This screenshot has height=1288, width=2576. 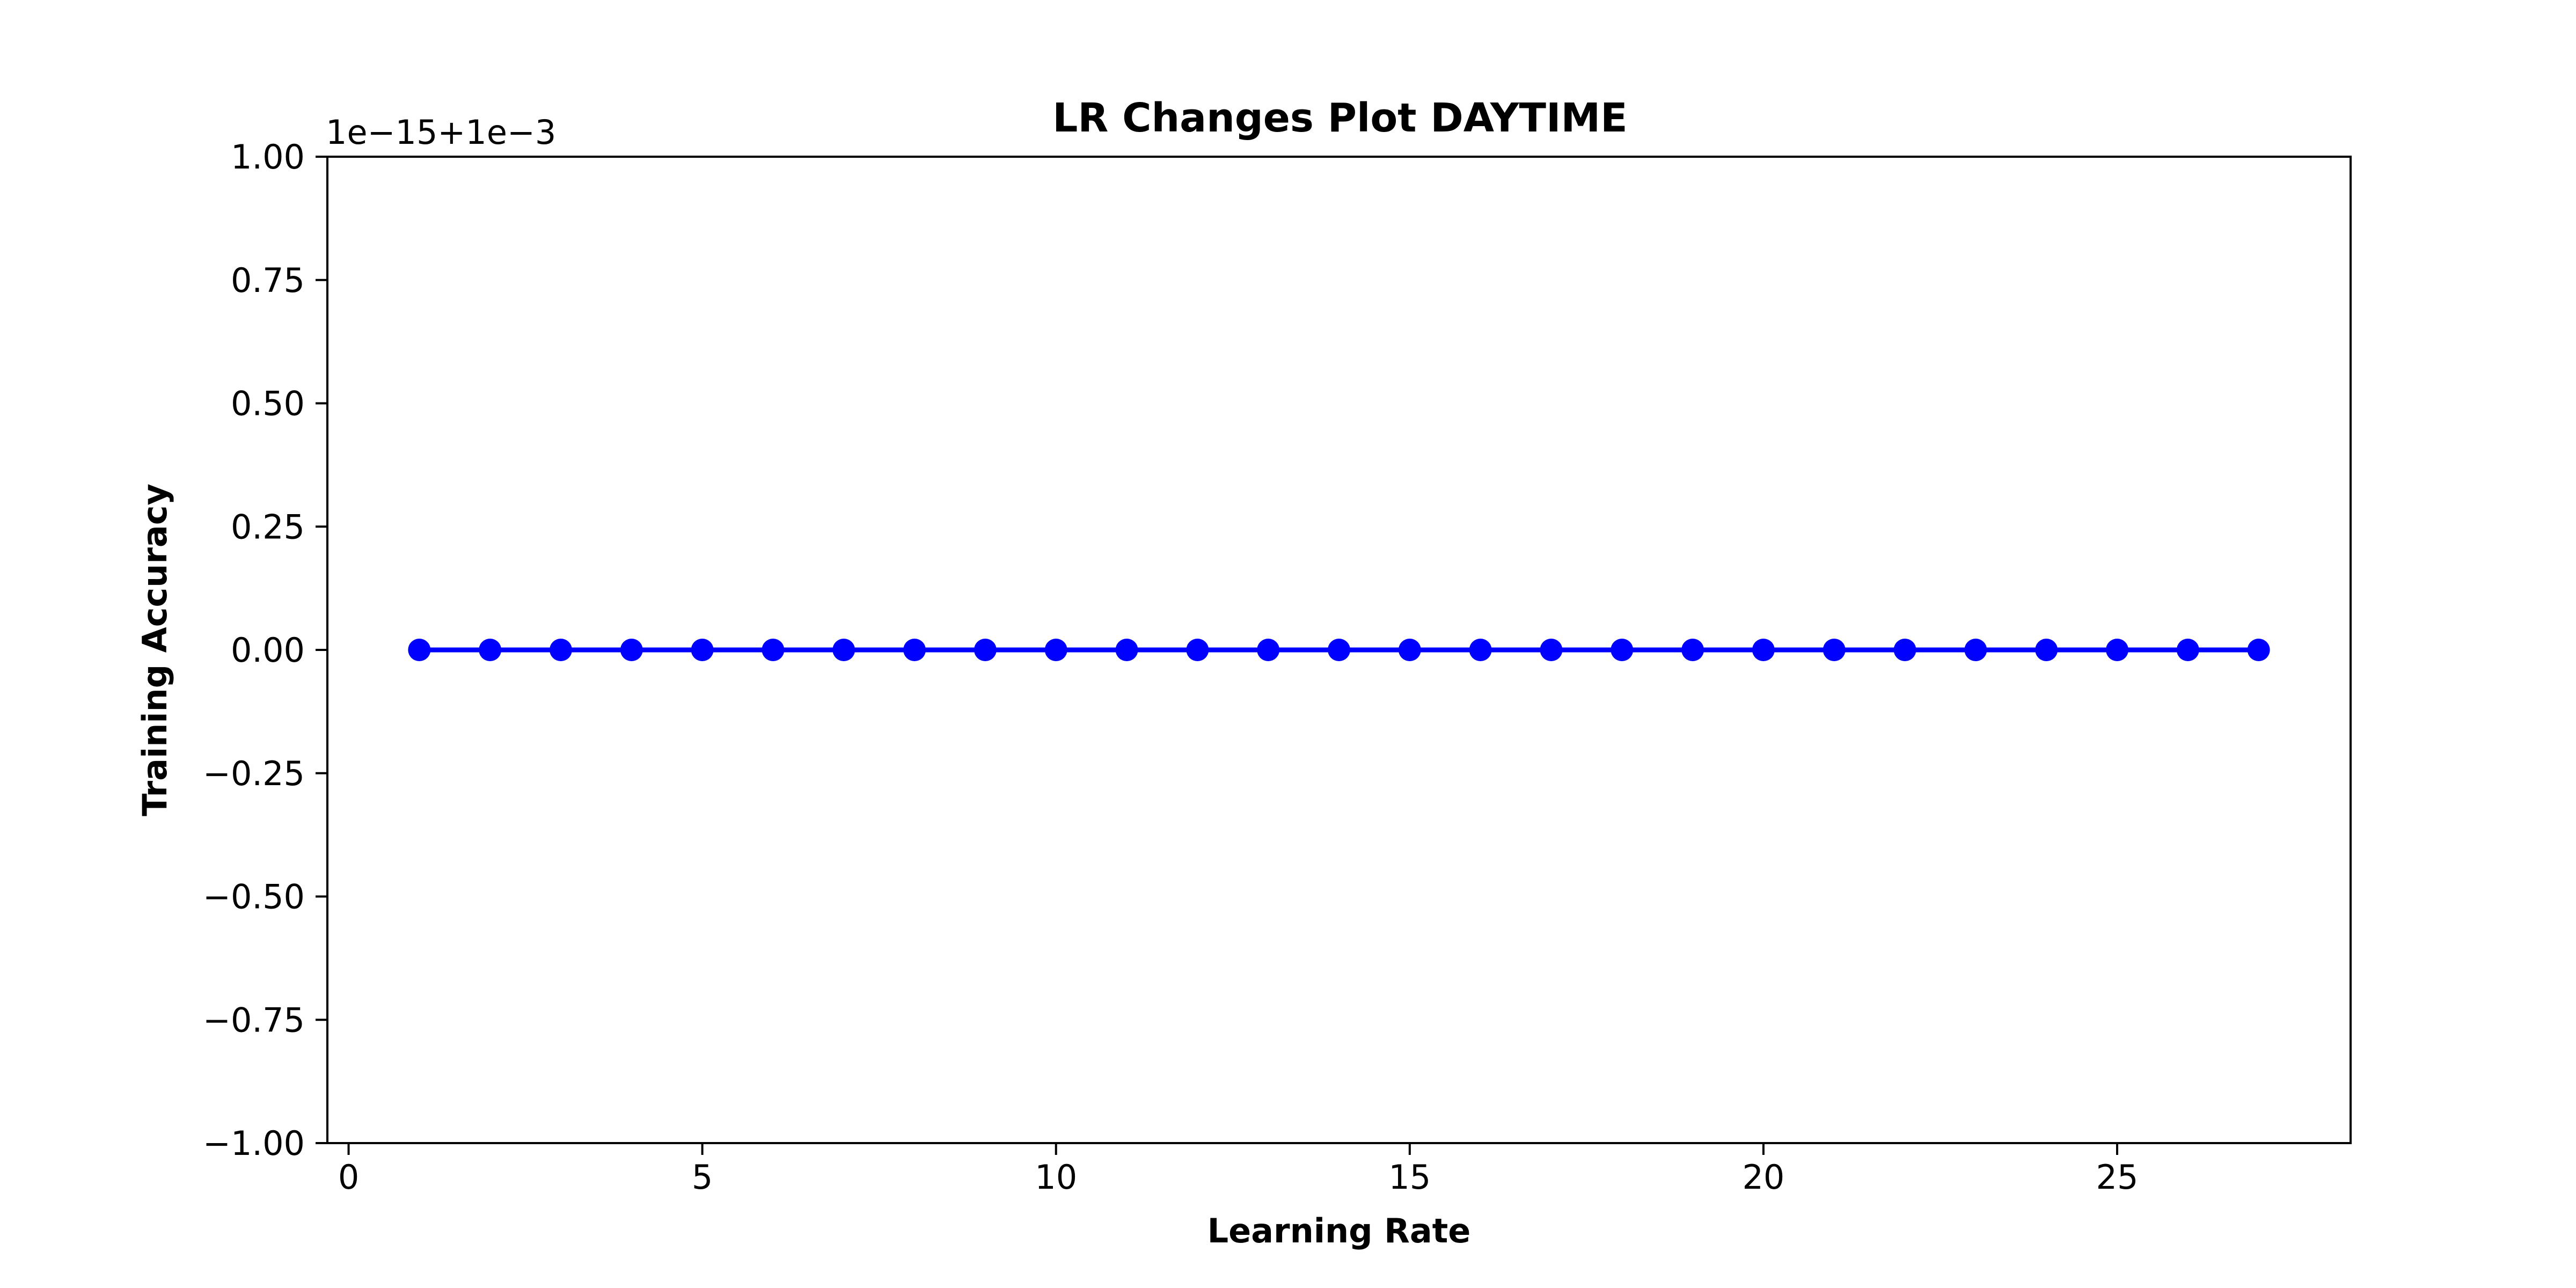 I want to click on x-axis-label: Learning Rate, so click(x=1339, y=1230).